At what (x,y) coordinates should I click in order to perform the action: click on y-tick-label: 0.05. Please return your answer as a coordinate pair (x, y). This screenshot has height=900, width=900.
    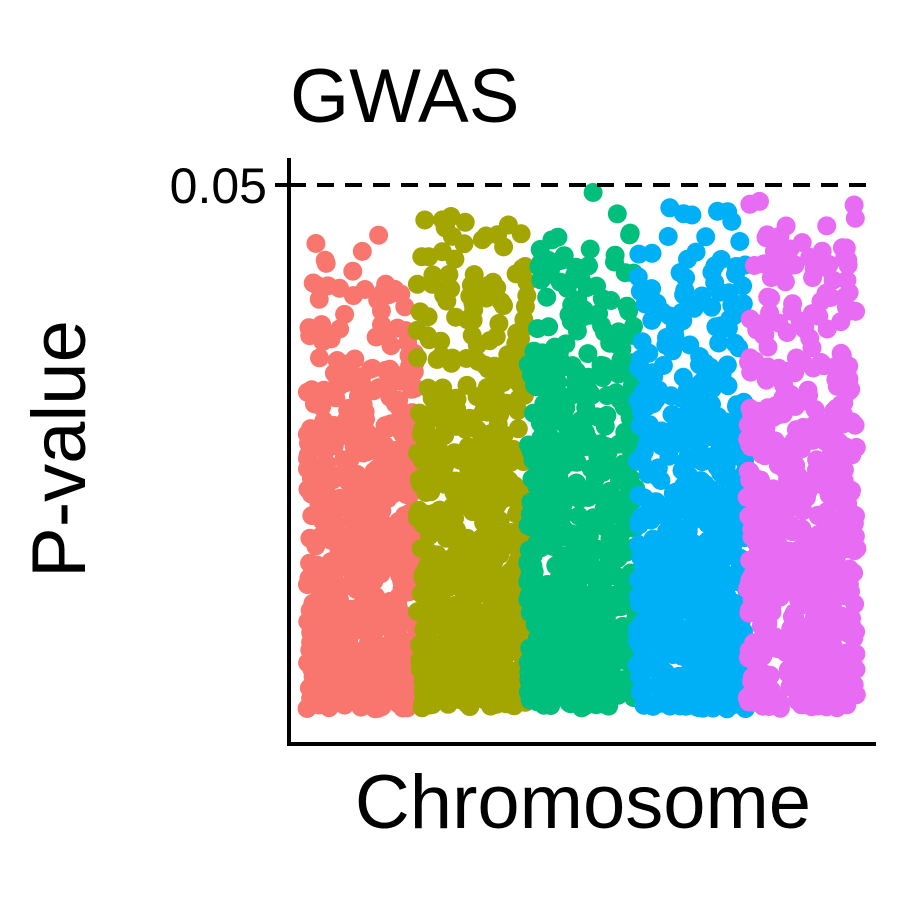
    Looking at the image, I should click on (218, 186).